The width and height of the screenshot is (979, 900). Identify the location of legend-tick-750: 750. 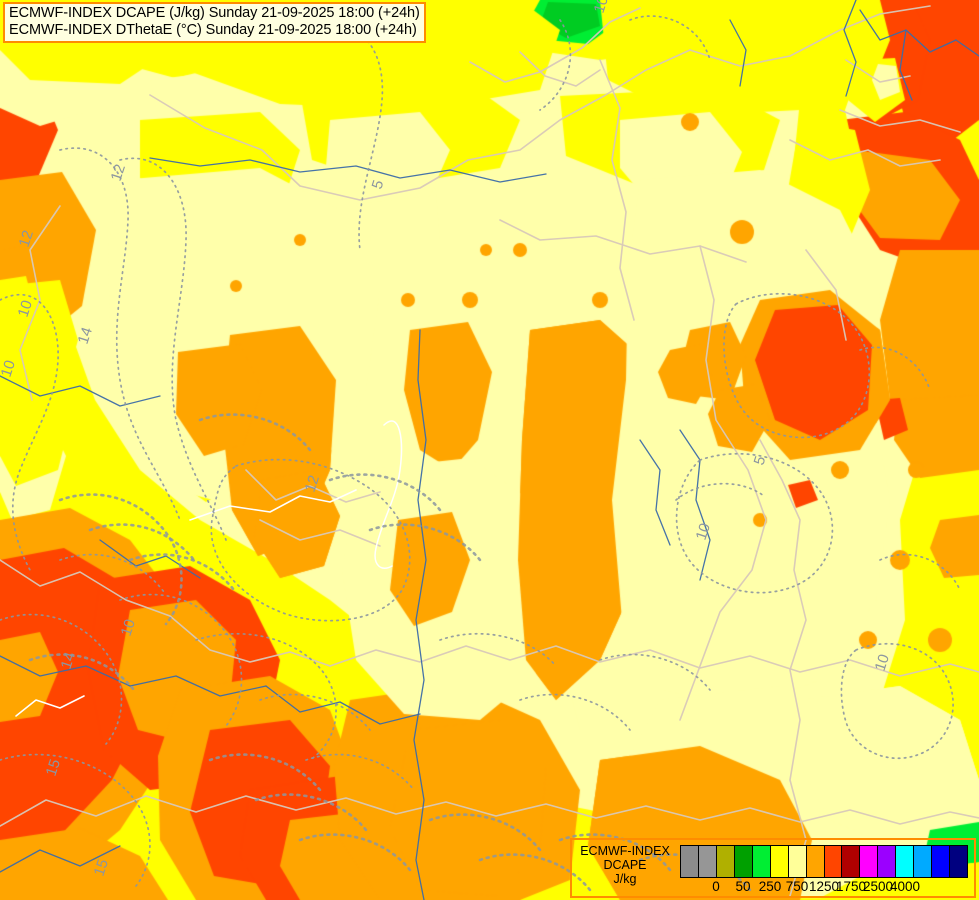
(797, 886).